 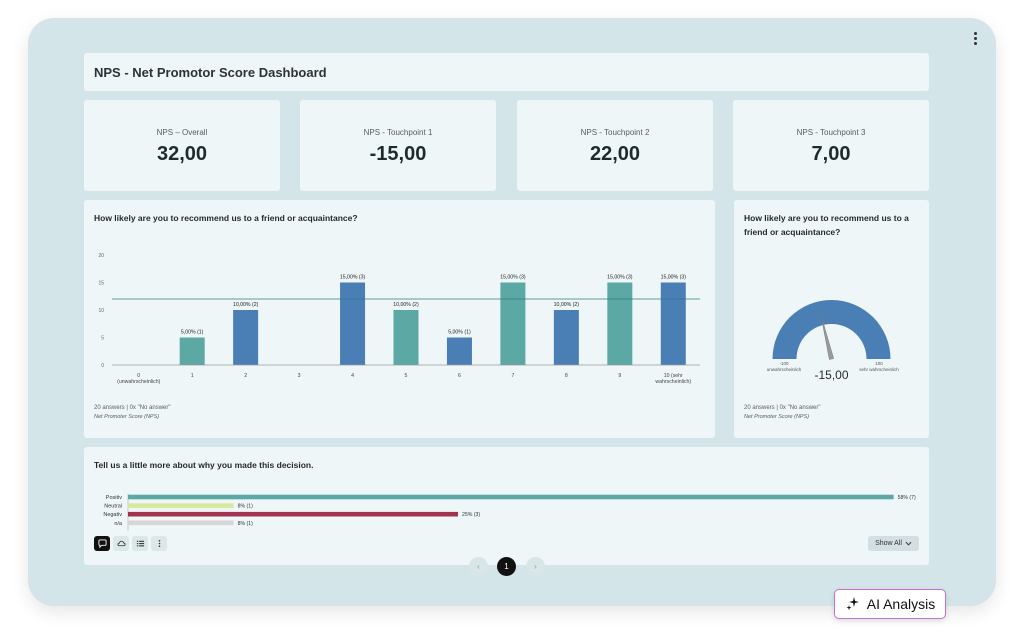 I want to click on x-tick-label: (unwahrscheinlich), so click(x=139, y=382).